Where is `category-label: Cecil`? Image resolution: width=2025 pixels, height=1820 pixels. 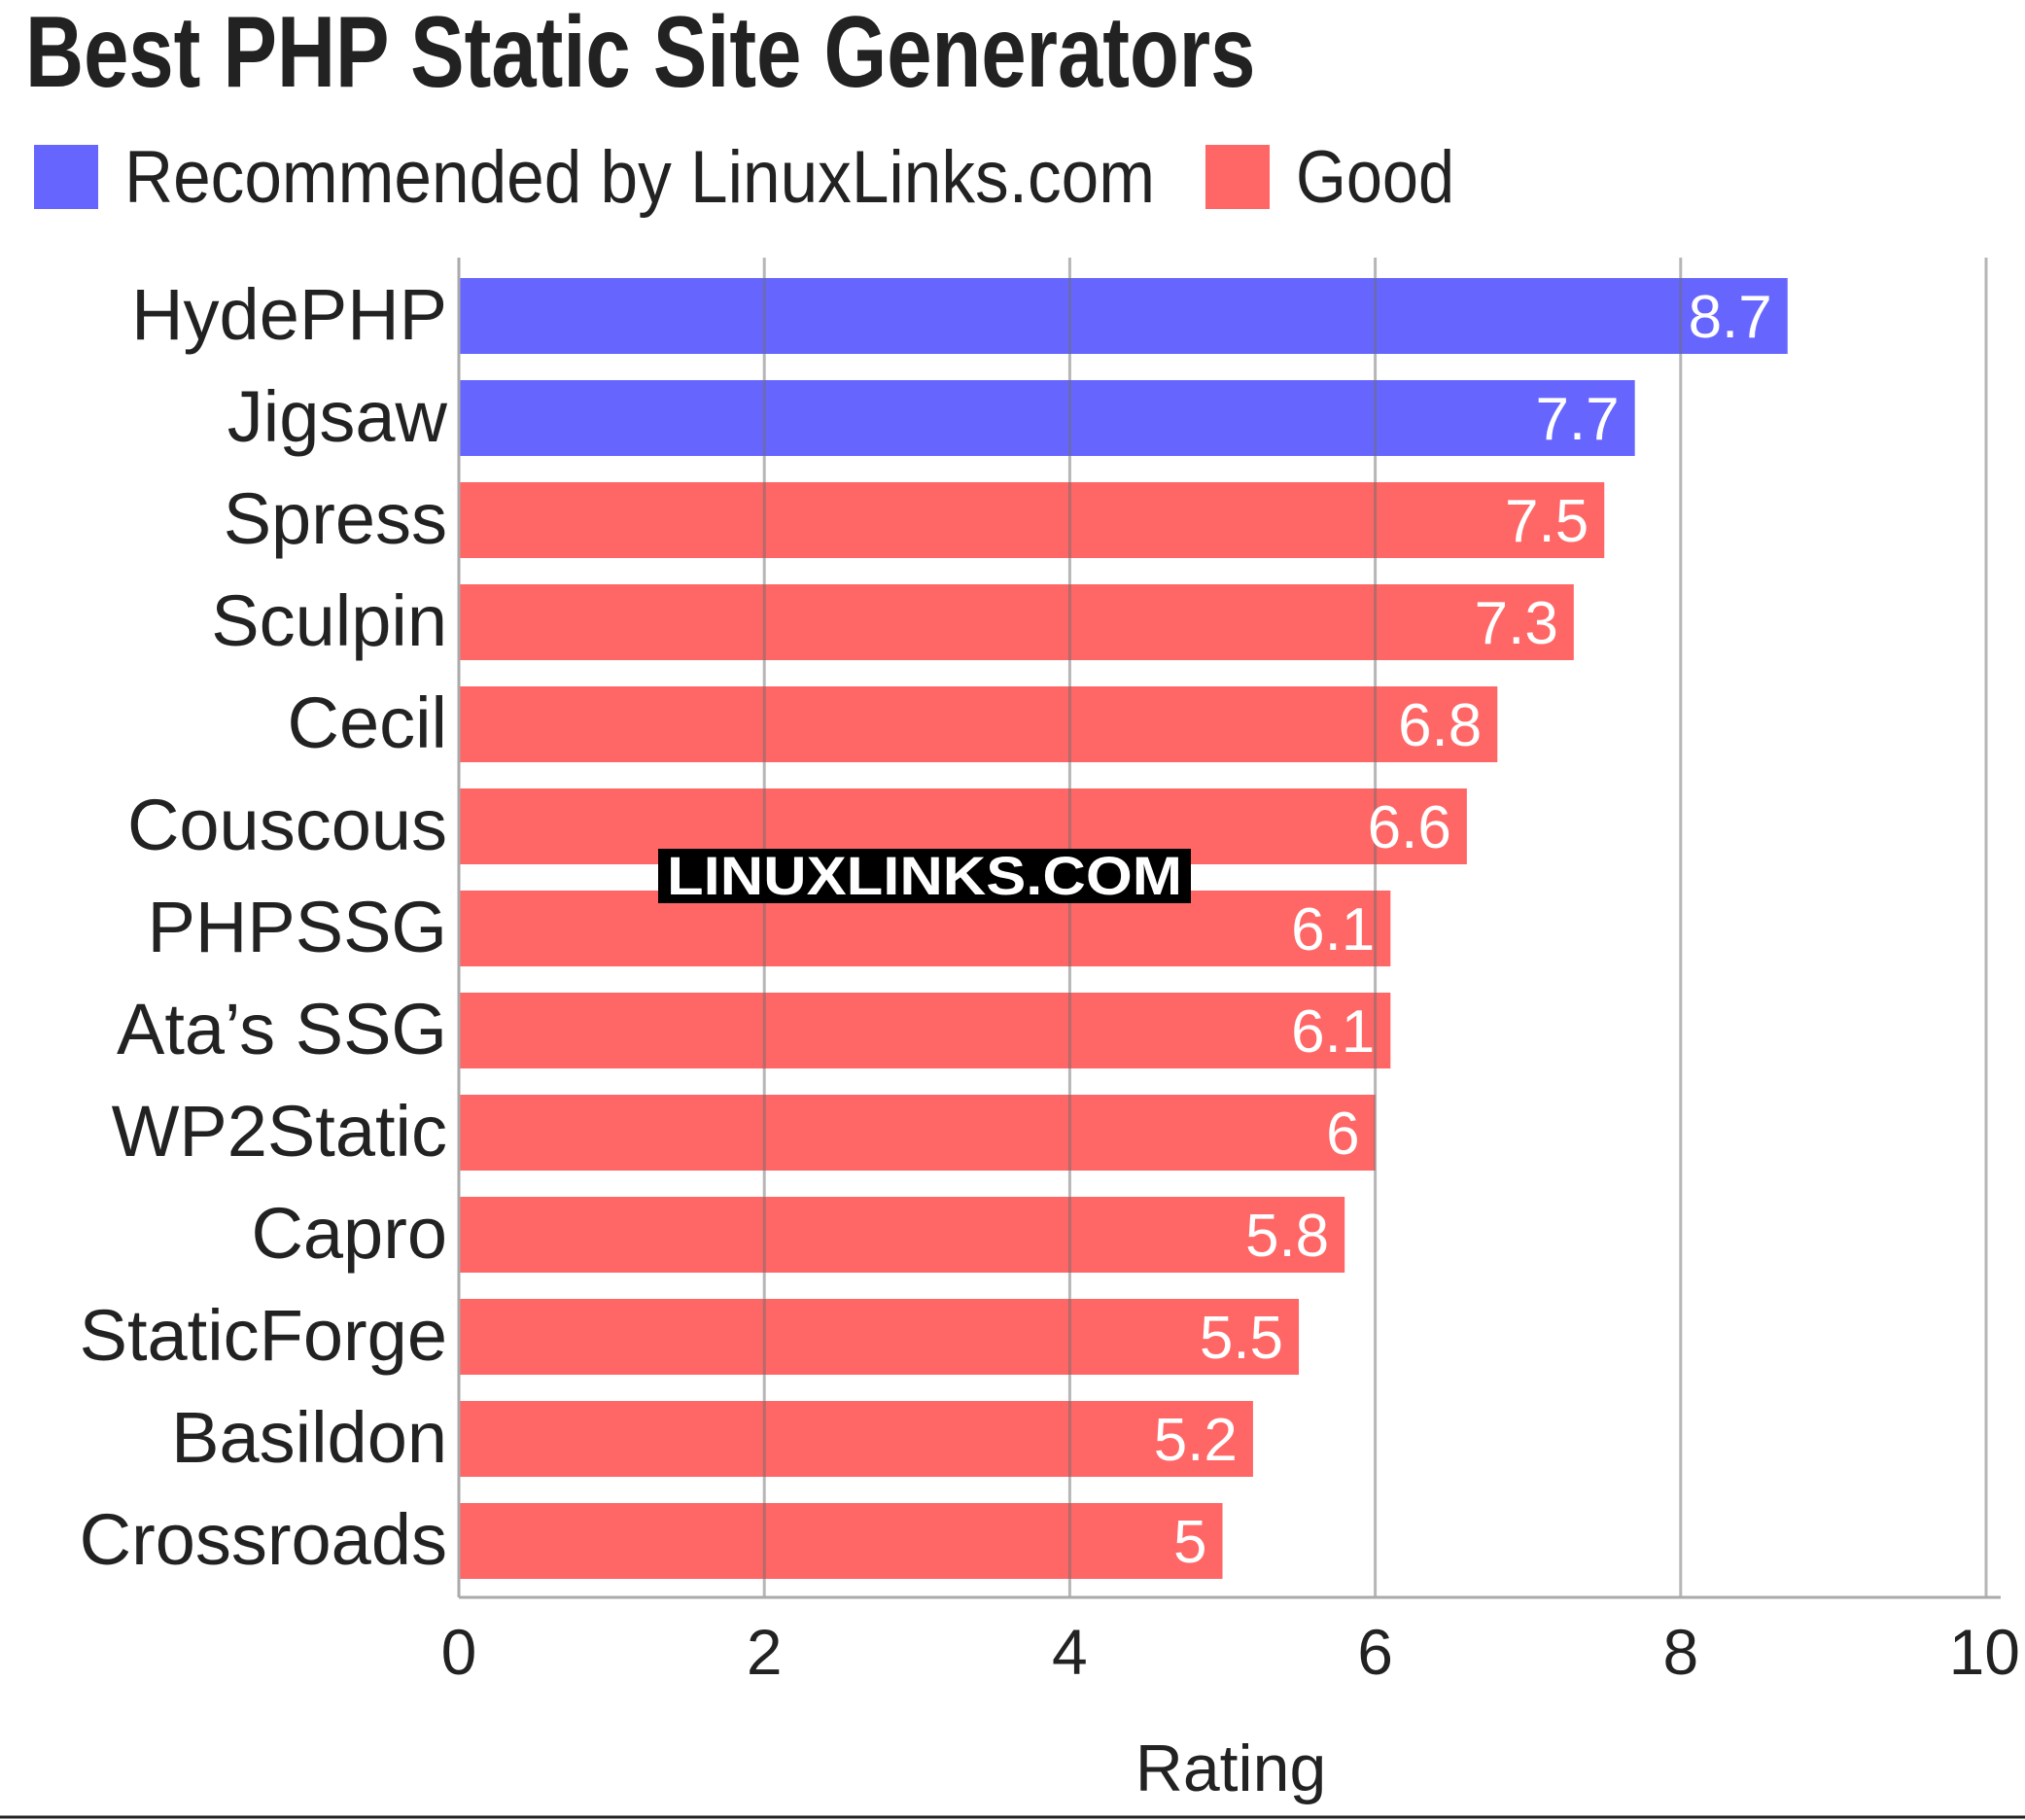
category-label: Cecil is located at coordinates (367, 722).